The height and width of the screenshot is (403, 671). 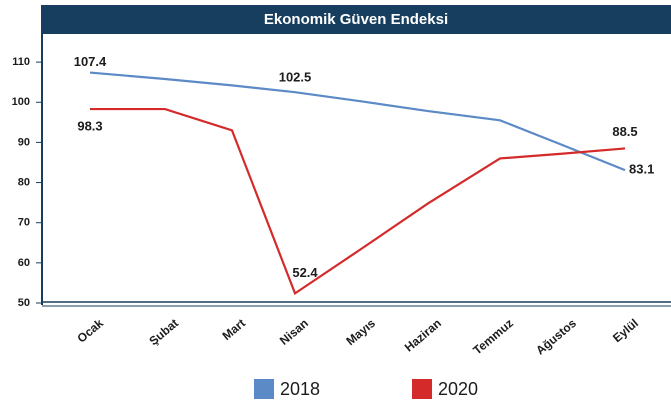 I want to click on data-label: 52.4, so click(x=305, y=272).